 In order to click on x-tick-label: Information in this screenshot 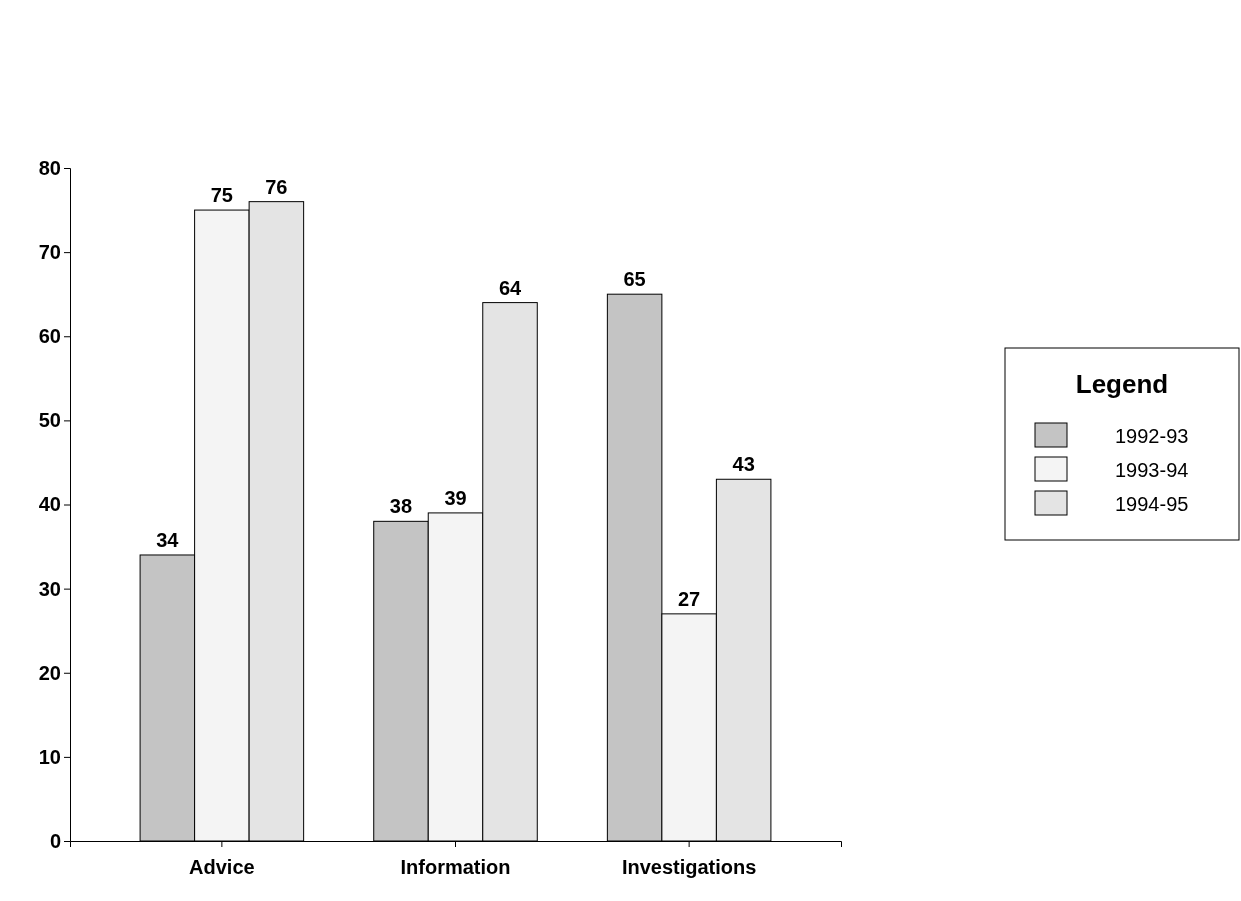, I will do `click(455, 867)`.